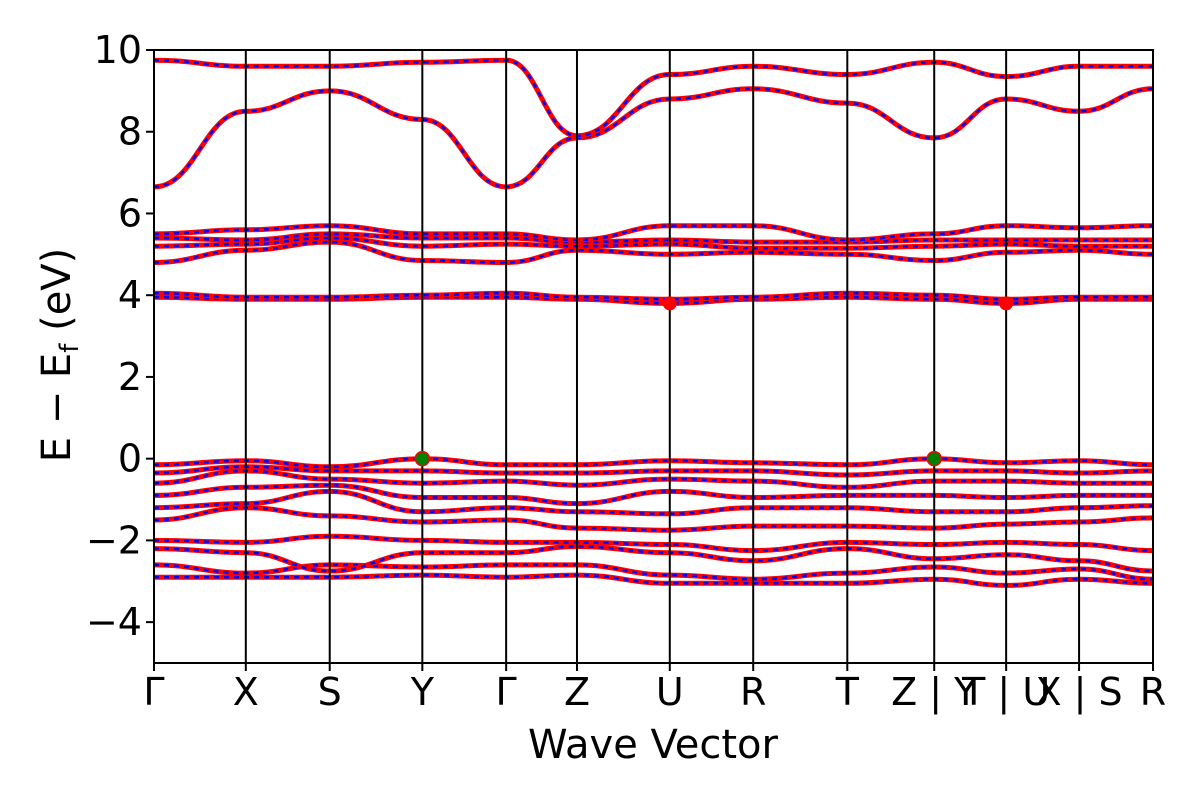 The width and height of the screenshot is (1200, 800). I want to click on x-tick-label: T, so click(847, 692).